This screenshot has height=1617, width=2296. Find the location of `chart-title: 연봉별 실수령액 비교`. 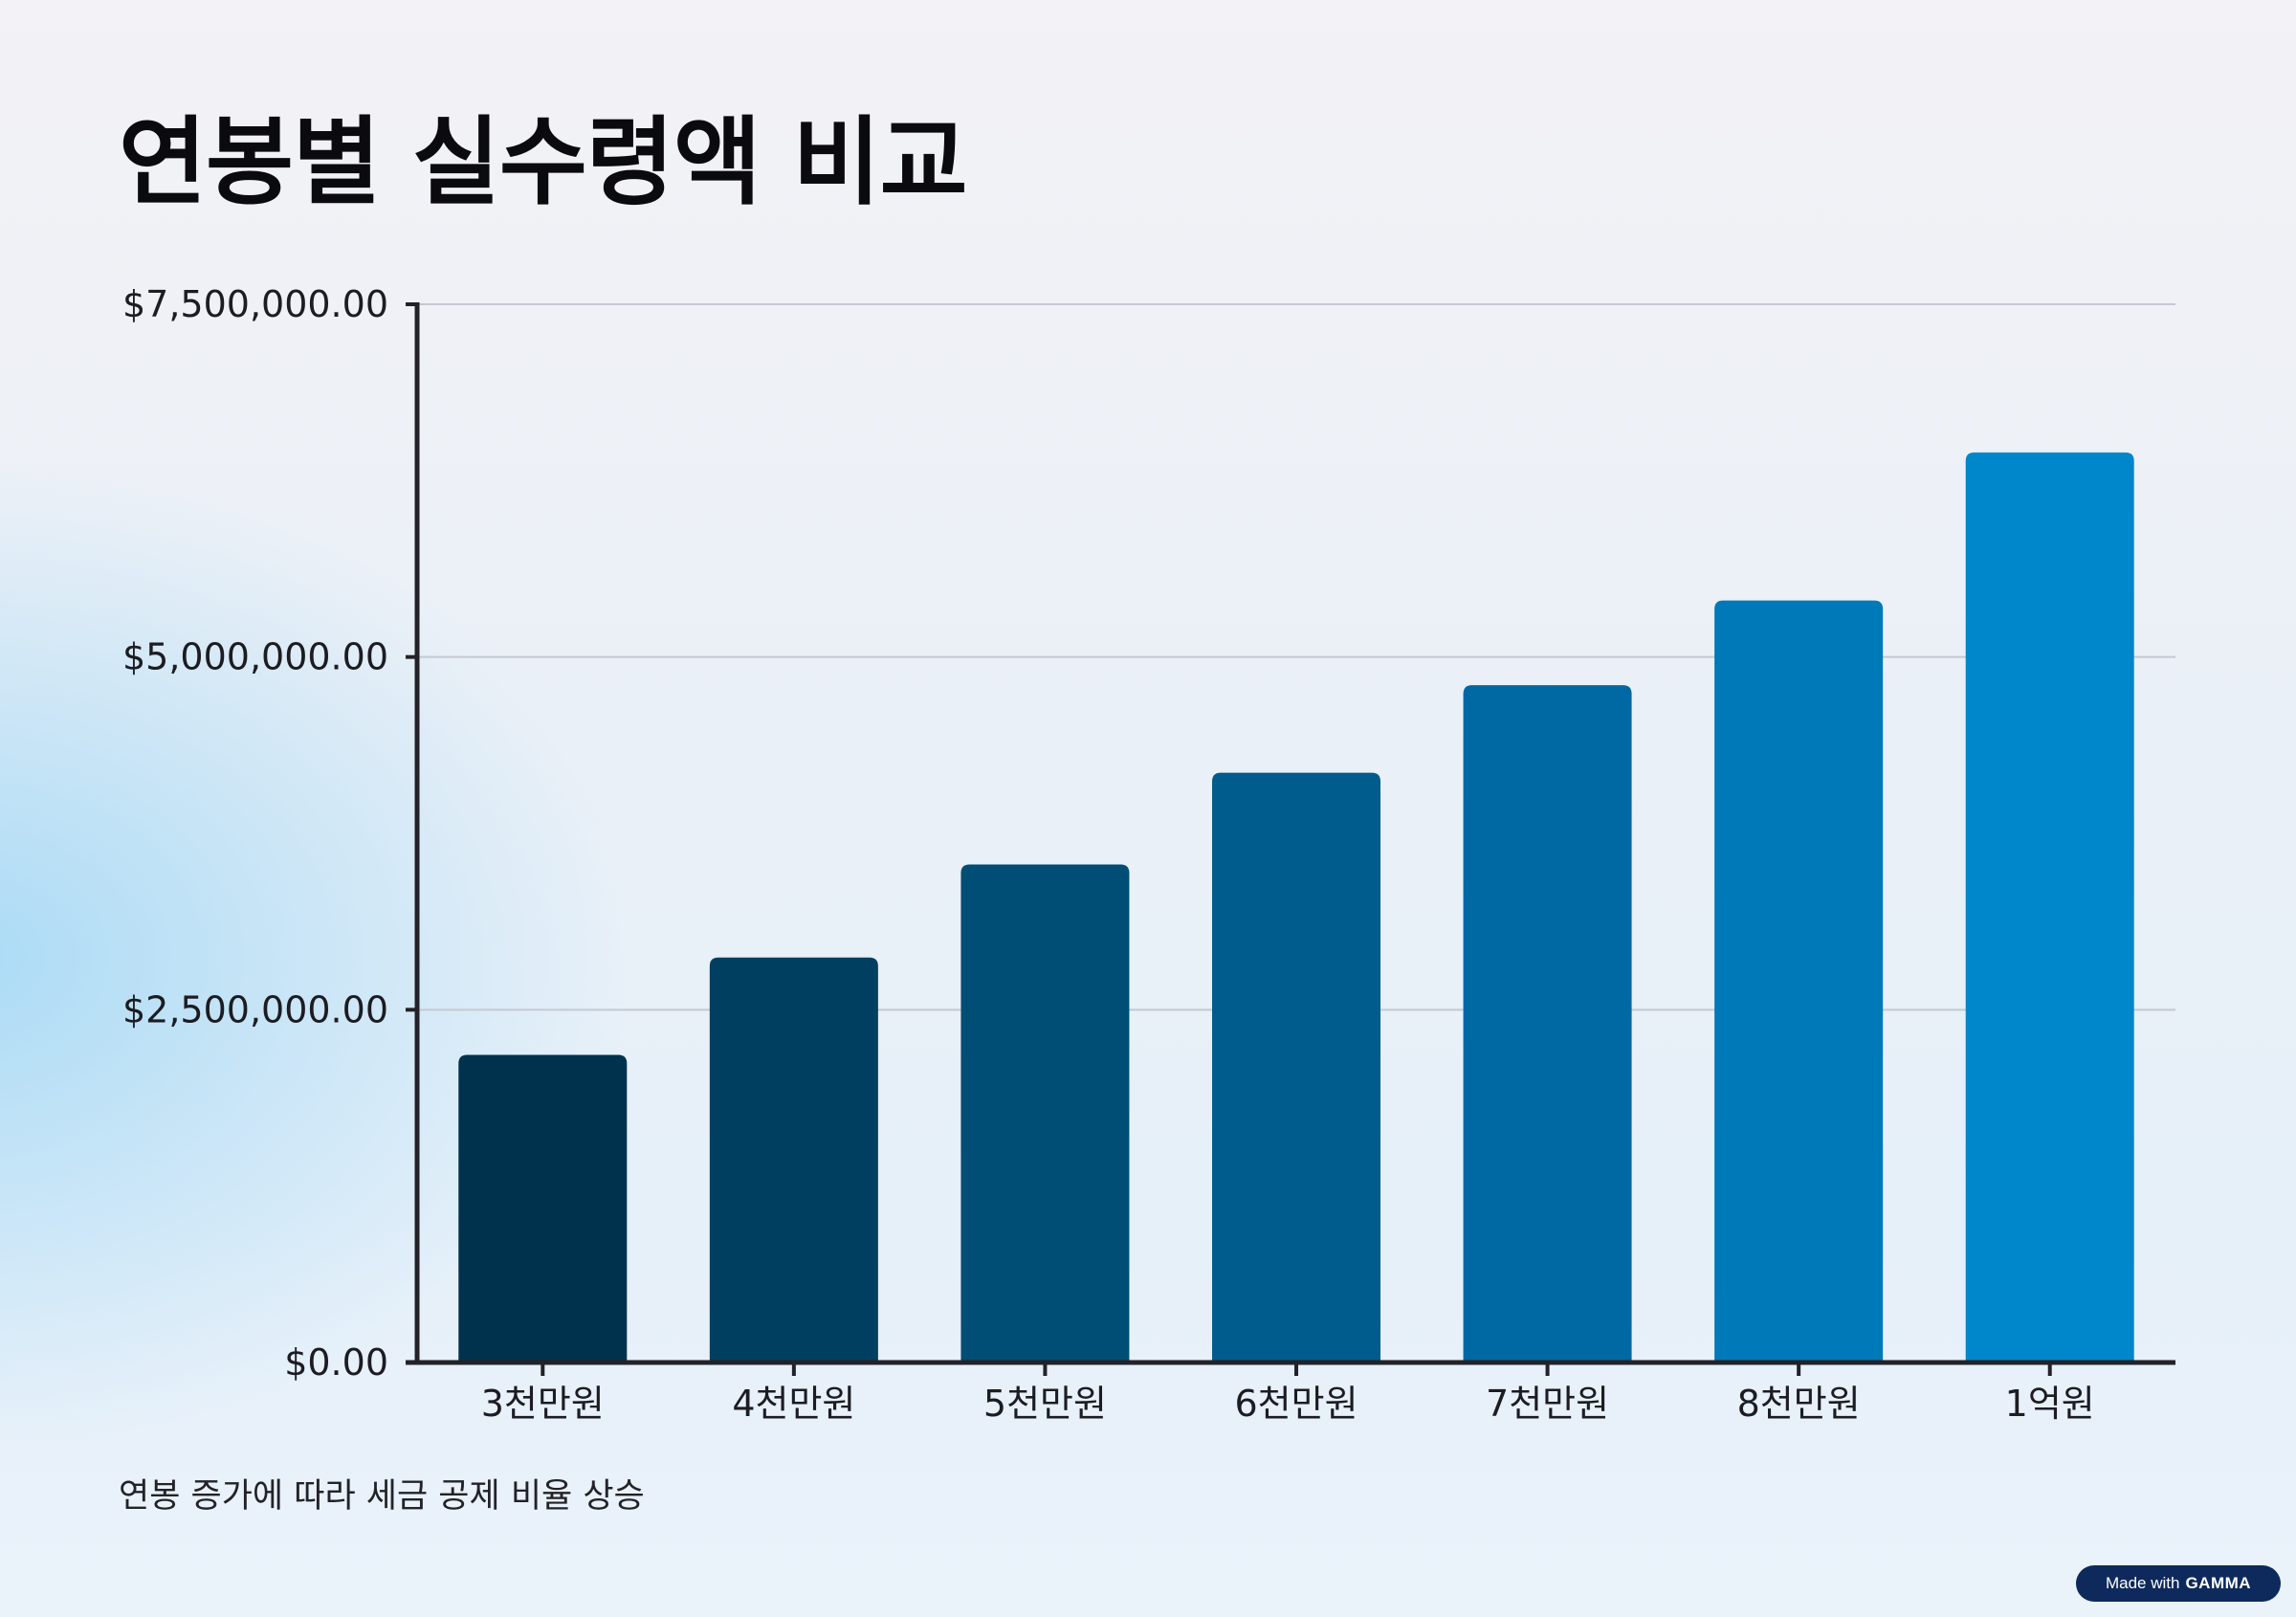

chart-title: 연봉별 실수령액 비교 is located at coordinates (543, 162).